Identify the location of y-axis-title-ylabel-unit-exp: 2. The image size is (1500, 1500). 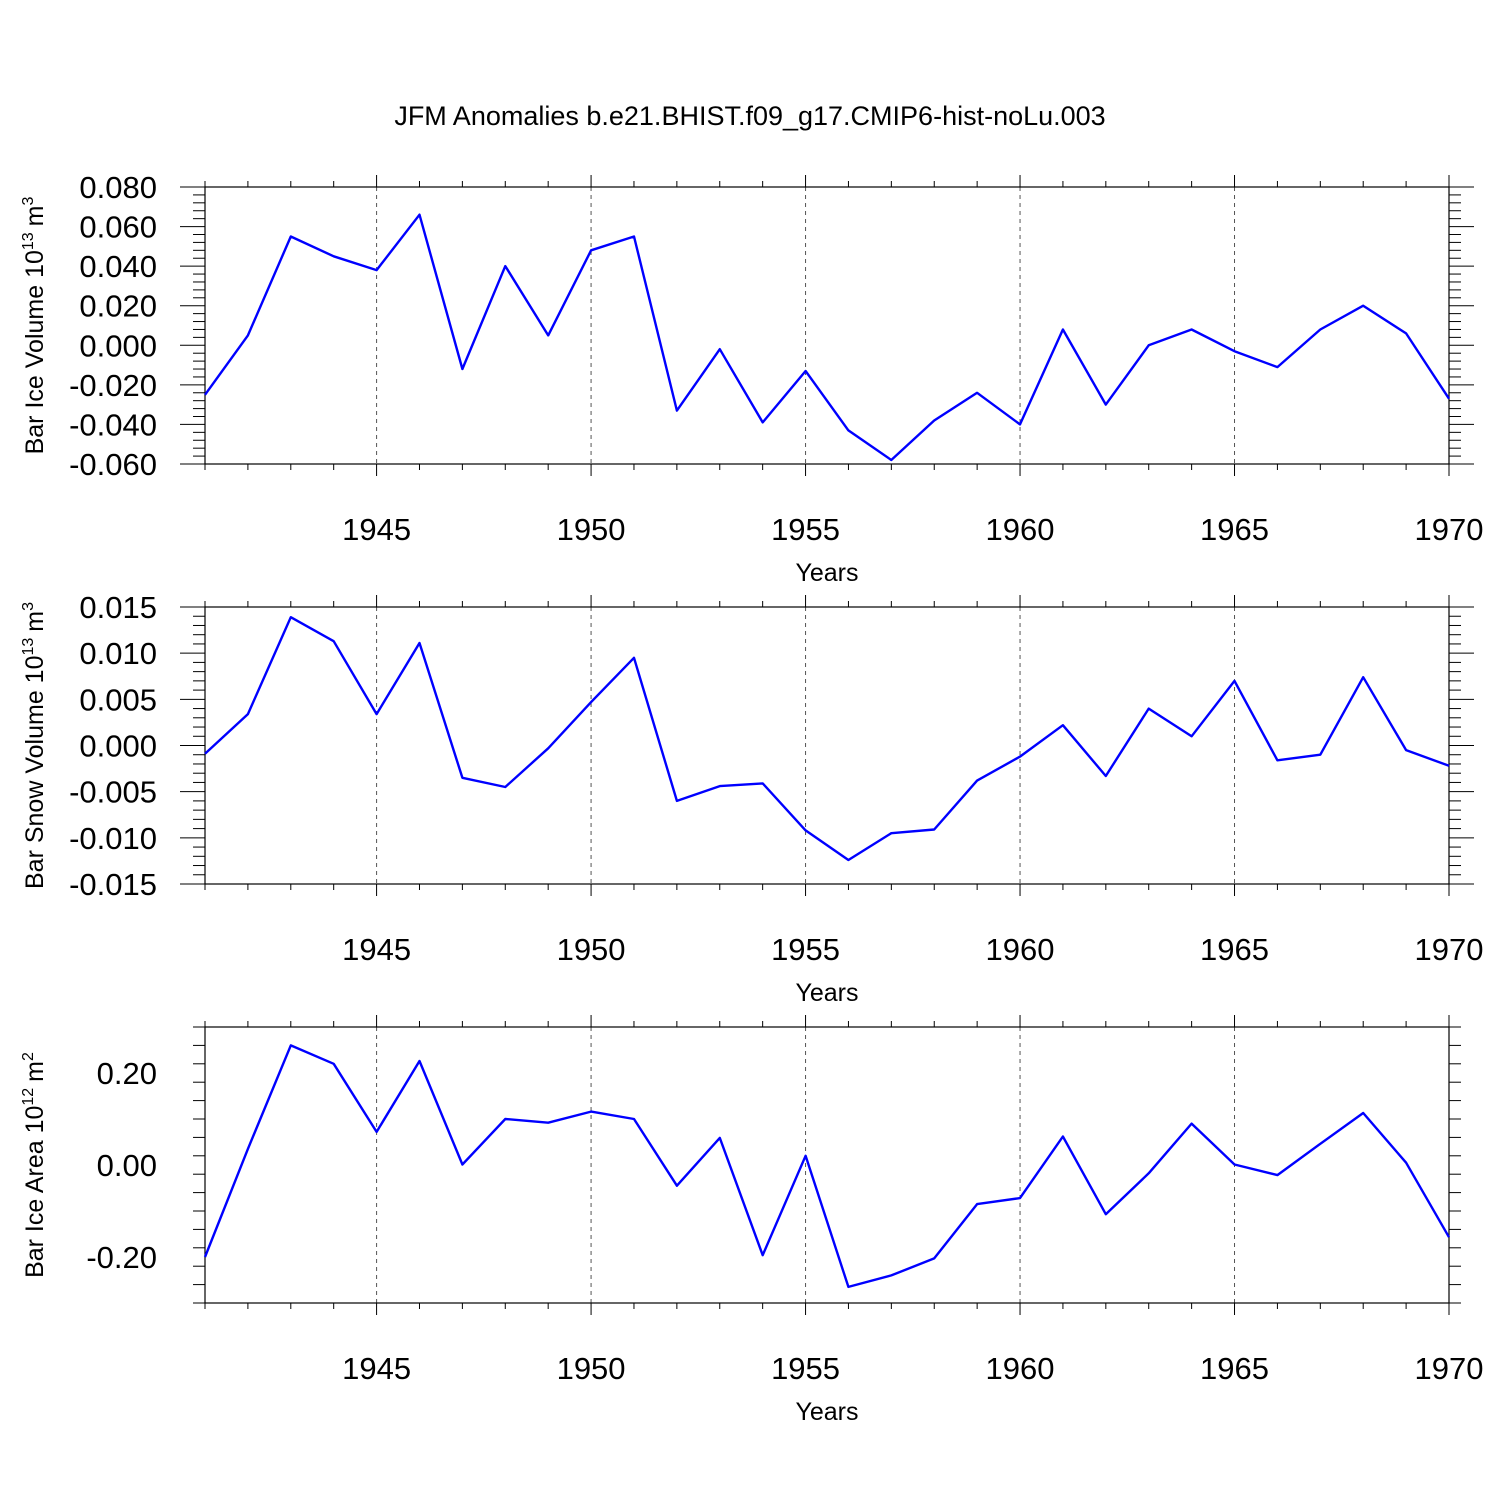
(28, 1056).